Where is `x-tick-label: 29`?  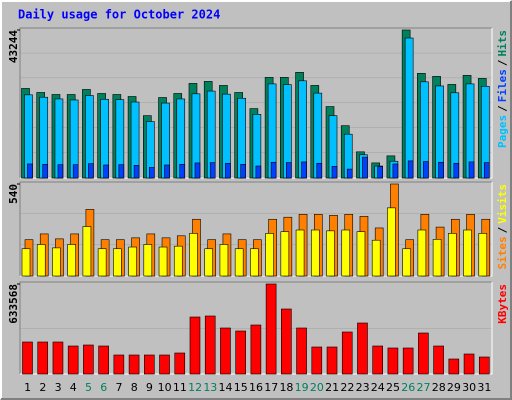 x-tick-label: 29 is located at coordinates (454, 387).